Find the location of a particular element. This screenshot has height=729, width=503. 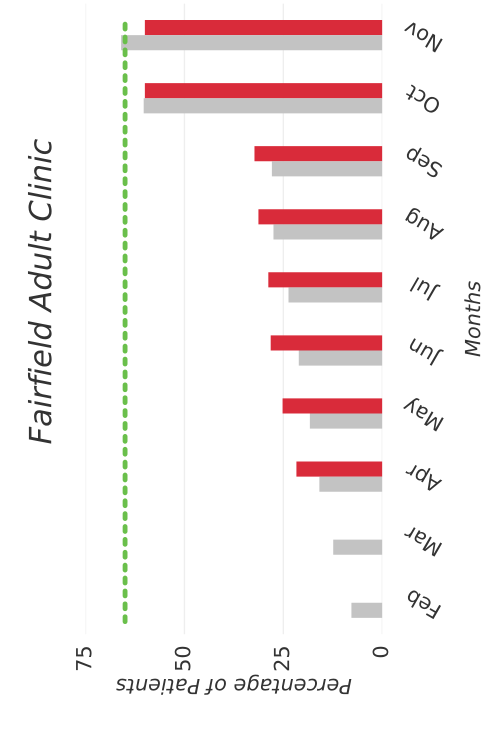

x-tick-label: 25 is located at coordinates (282, 658).